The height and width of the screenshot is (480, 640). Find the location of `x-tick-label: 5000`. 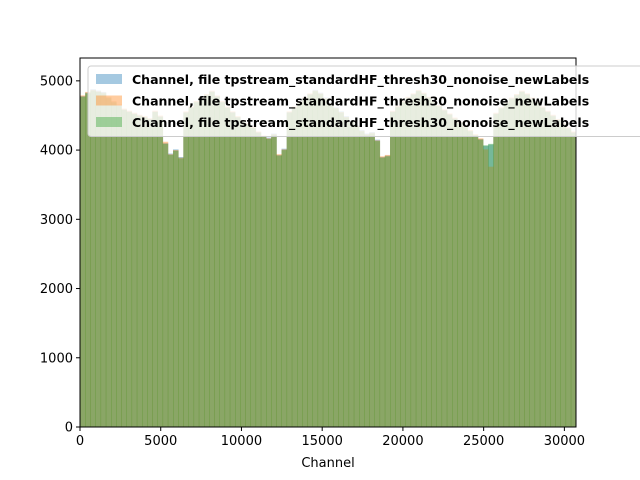

x-tick-label: 5000 is located at coordinates (160, 441).